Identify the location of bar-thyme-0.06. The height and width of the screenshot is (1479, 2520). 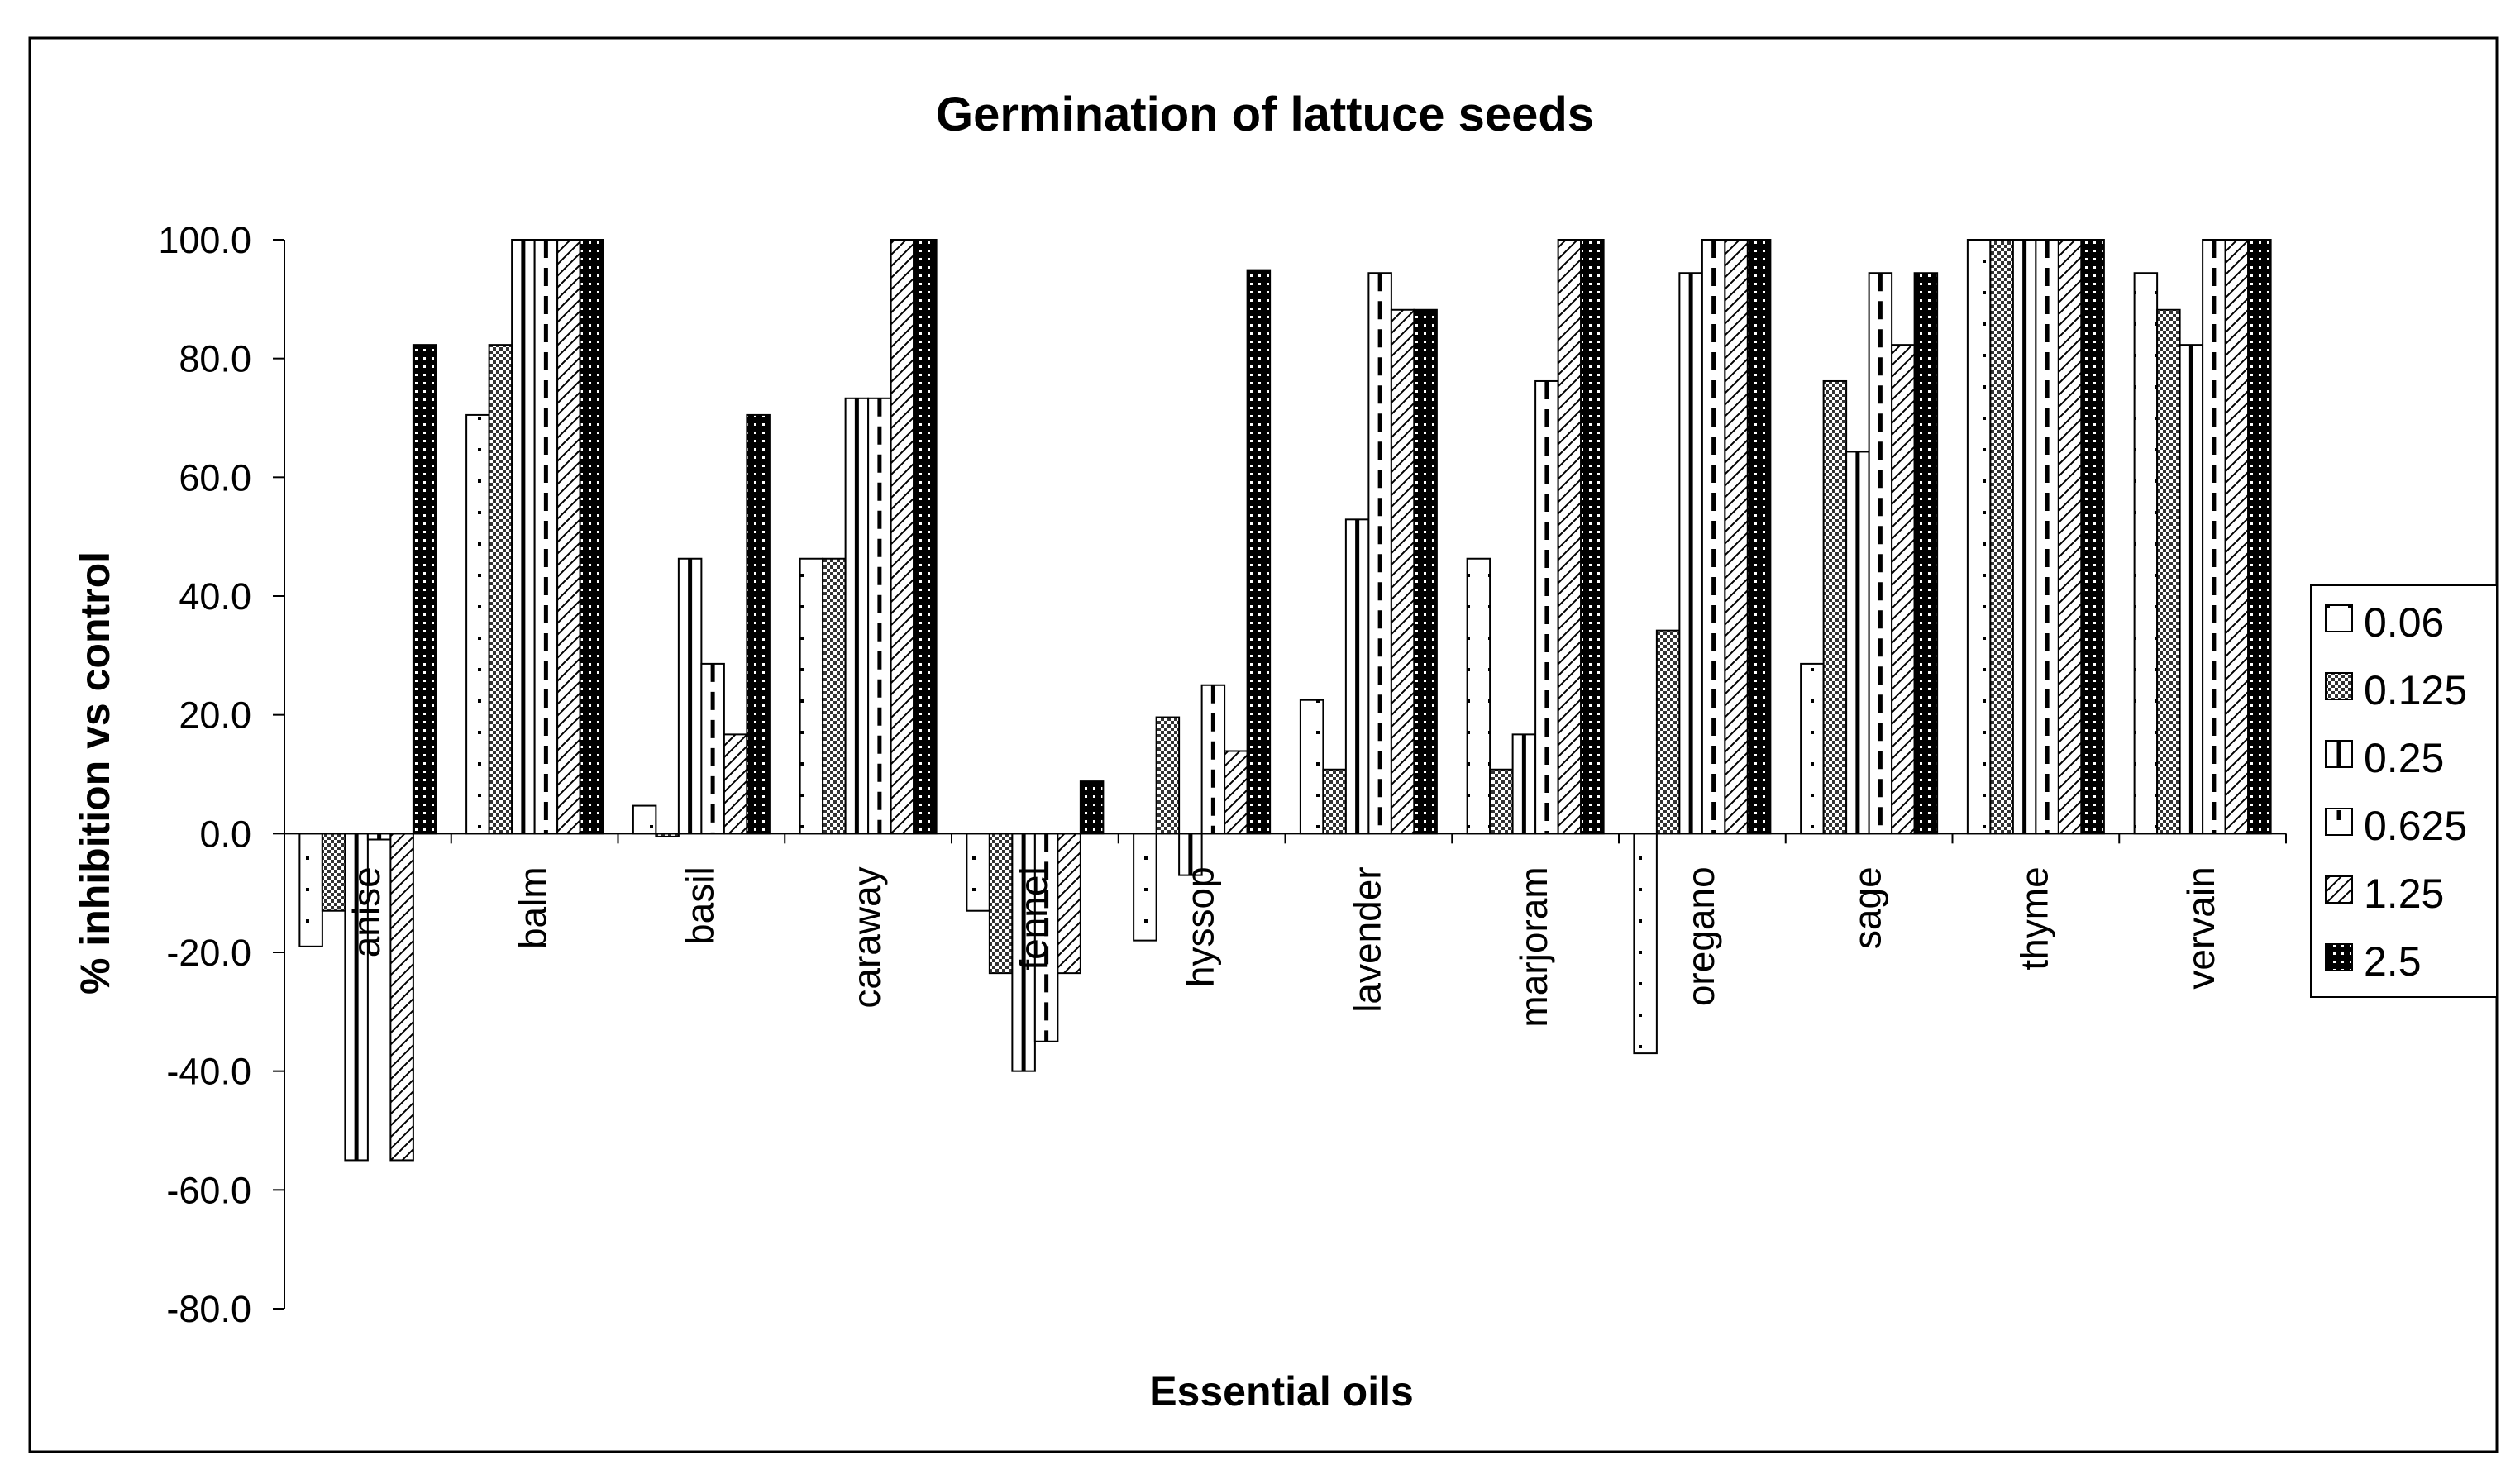
(1979, 537).